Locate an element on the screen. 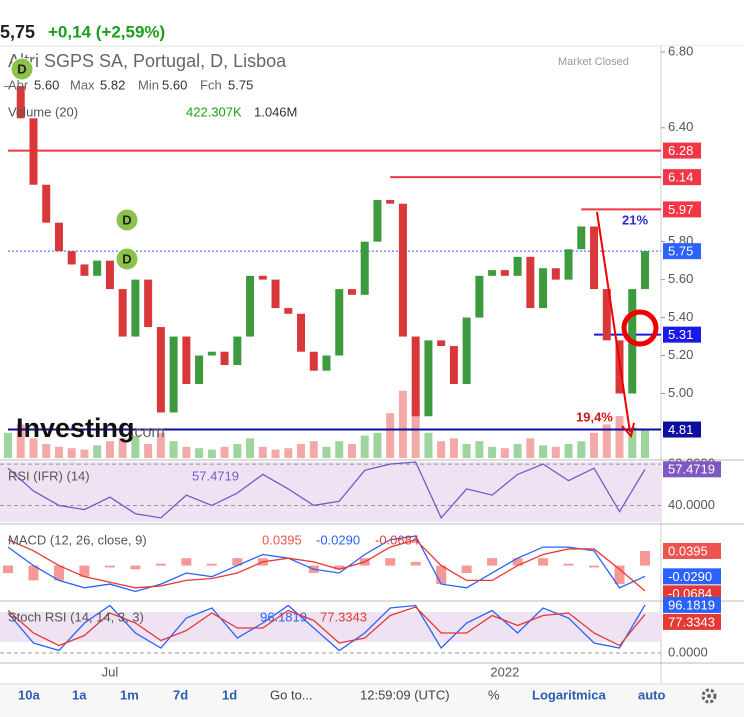  volume-last: 1.046M is located at coordinates (275, 111).